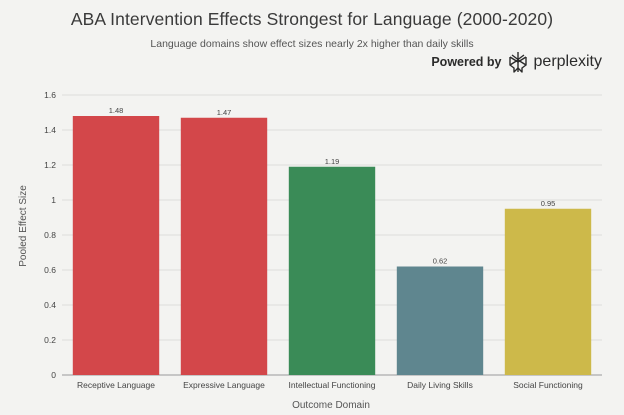 This screenshot has width=624, height=415. I want to click on y-tick-label: 1.2, so click(50, 165).